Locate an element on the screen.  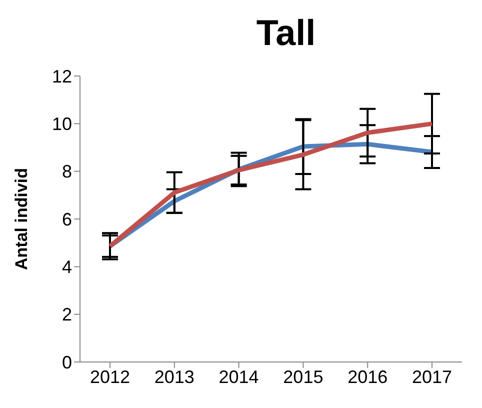
y-tick-label: 6 is located at coordinates (67, 219).